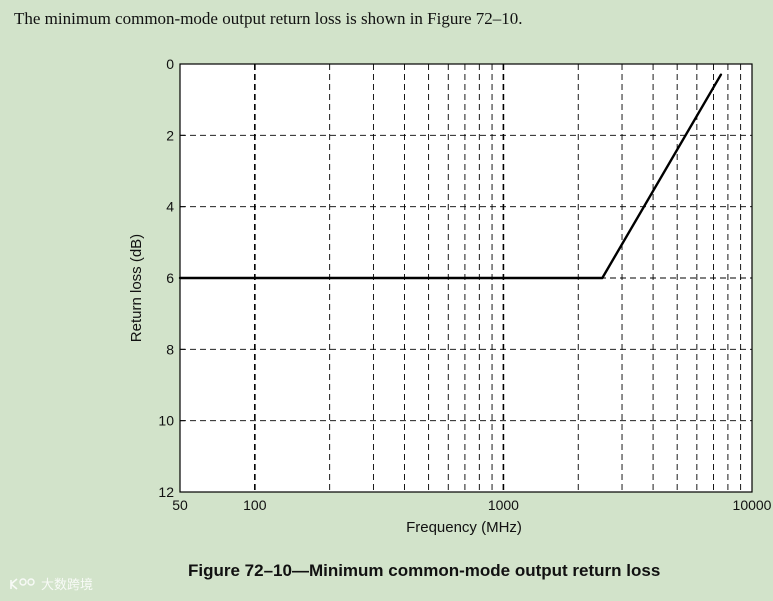 The width and height of the screenshot is (773, 601). I want to click on x-tick-label: 50, so click(180, 505).